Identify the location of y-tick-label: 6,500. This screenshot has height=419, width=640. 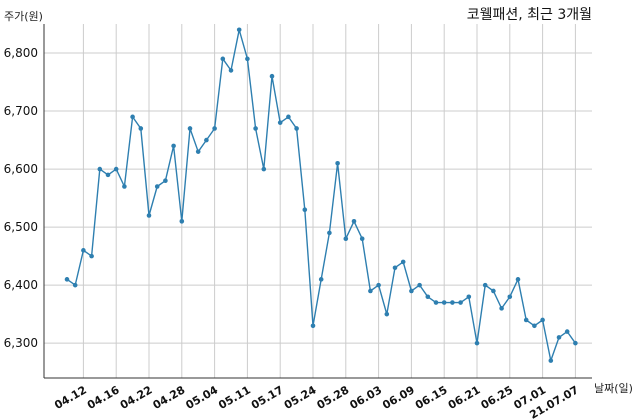
(21, 227).